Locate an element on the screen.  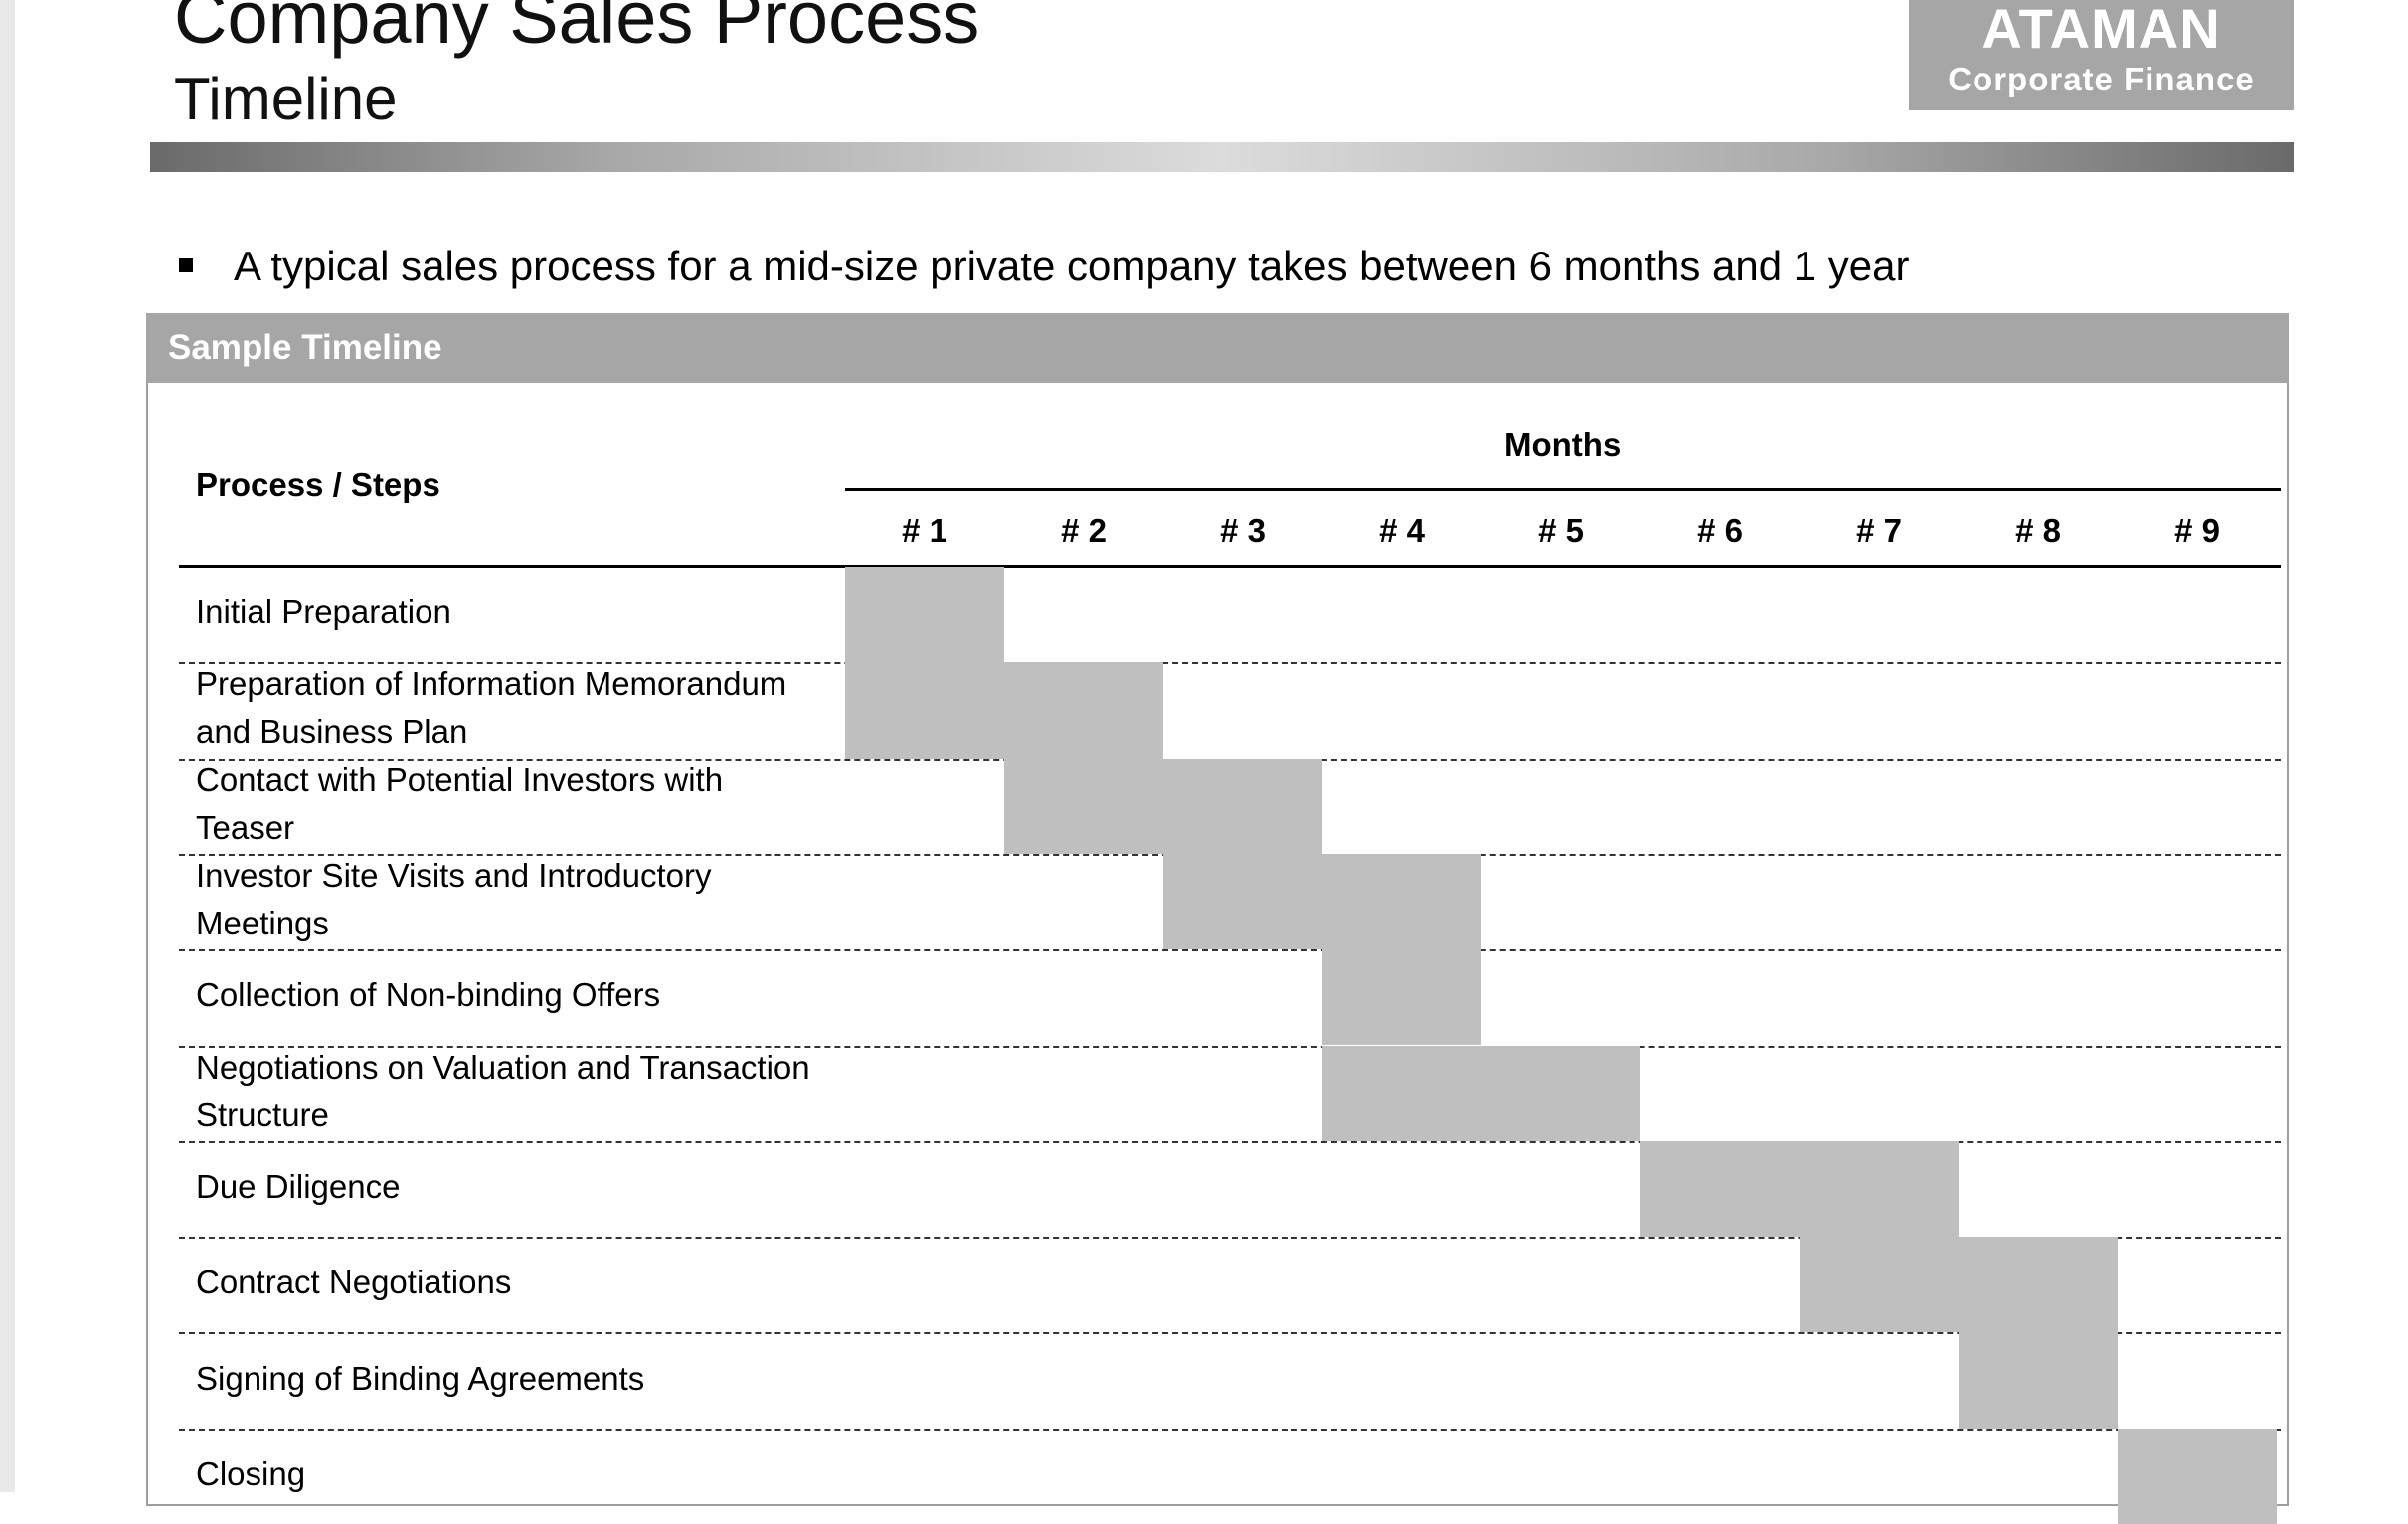
month-label: # 6 is located at coordinates (1720, 530).